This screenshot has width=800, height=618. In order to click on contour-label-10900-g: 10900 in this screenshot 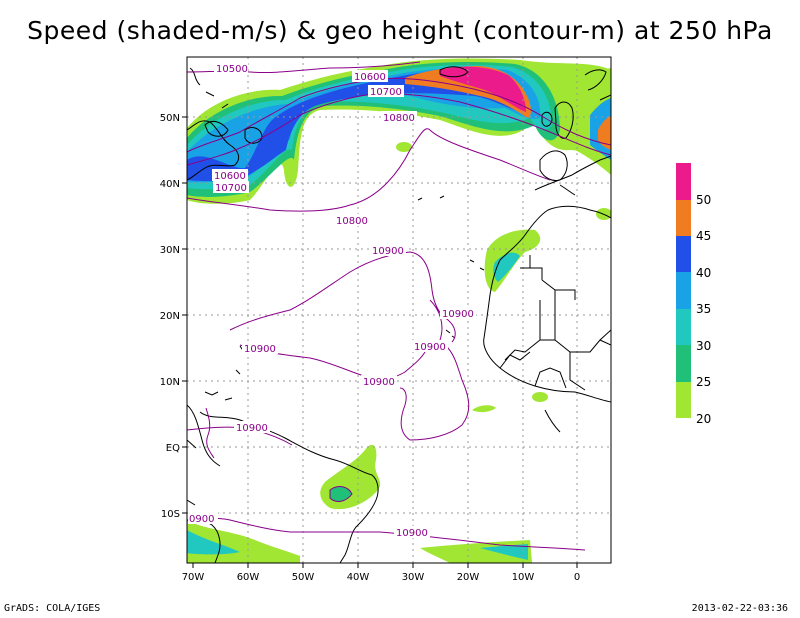, I will do `click(412, 533)`.